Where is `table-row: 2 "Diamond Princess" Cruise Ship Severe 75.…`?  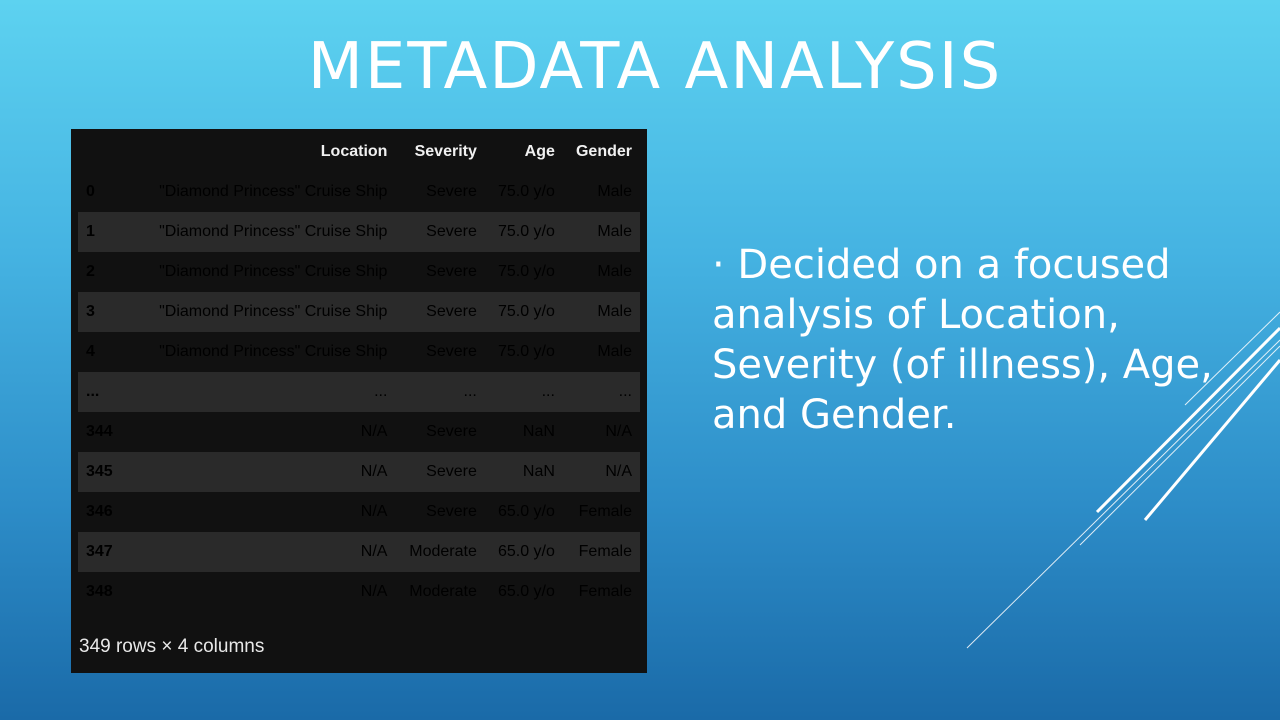 table-row: 2 "Diamond Princess" Cruise Ship Severe 75.… is located at coordinates (359, 272).